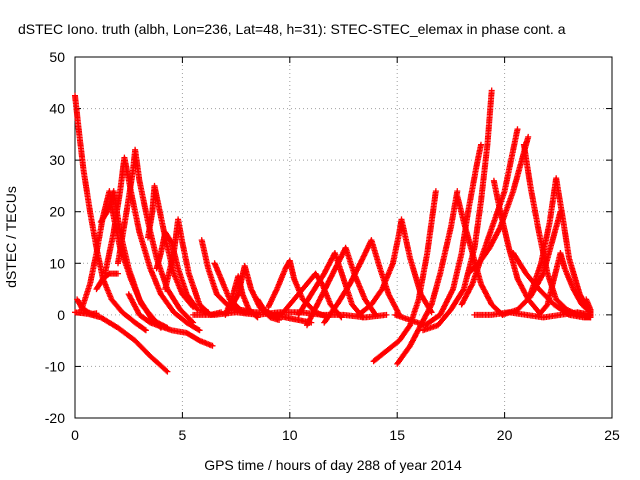  I want to click on y-tick-label: 40, so click(57, 109).